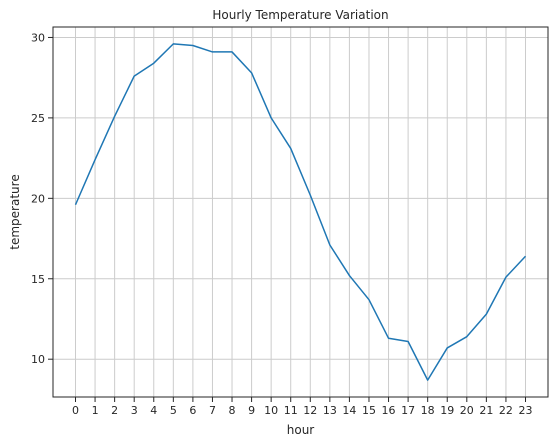  Describe the element at coordinates (349, 410) in the screenshot. I see `x-tick-label: 14` at that location.